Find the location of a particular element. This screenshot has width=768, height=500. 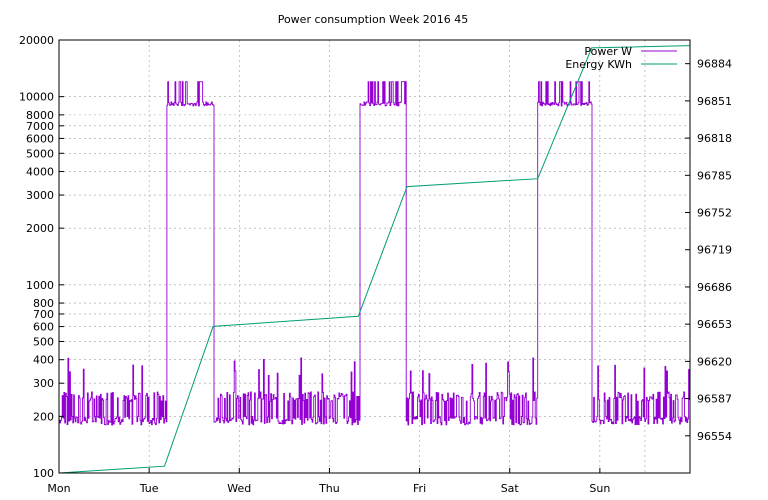

x-tick-label-5: Sat is located at coordinates (510, 488).